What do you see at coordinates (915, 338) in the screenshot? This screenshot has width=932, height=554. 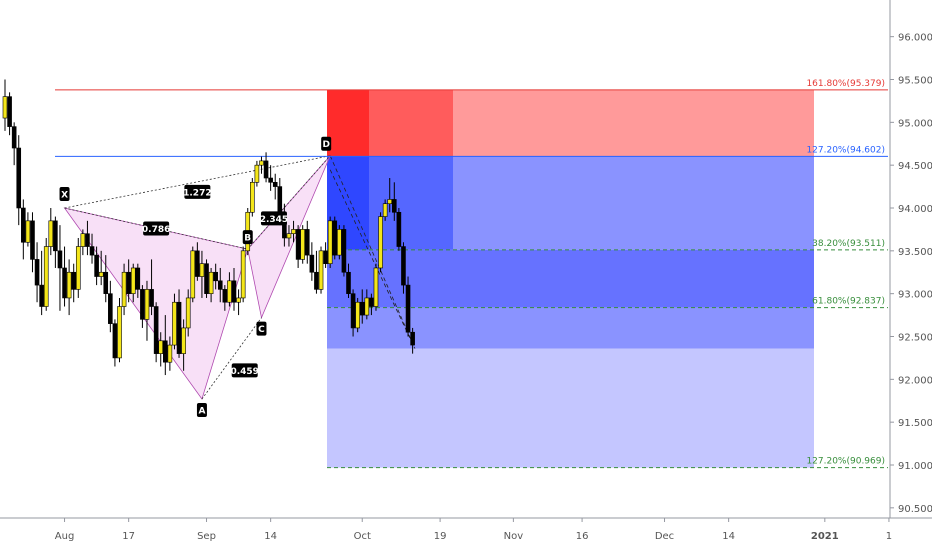 I see `price-tick-label: 92.500` at bounding box center [915, 338].